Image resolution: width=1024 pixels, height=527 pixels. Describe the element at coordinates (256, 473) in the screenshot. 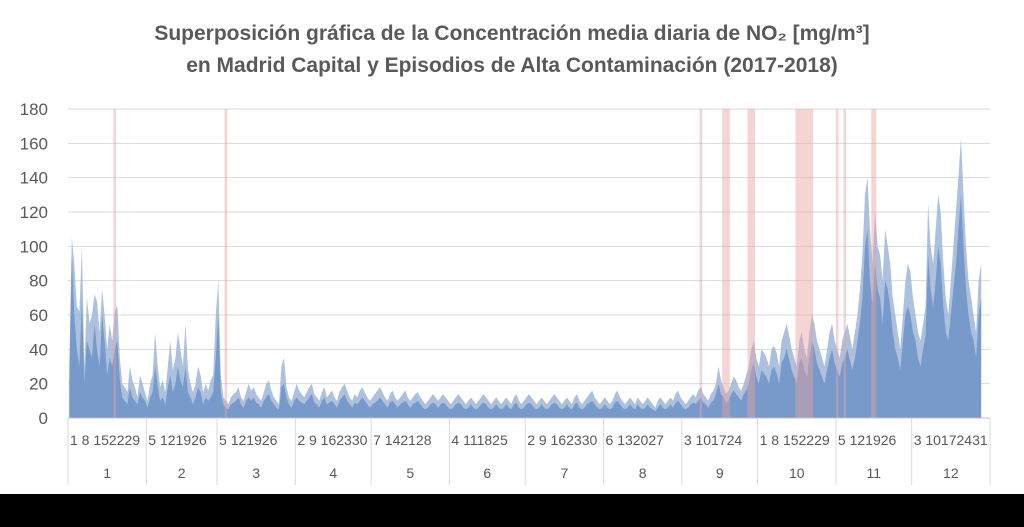

I see `month-label: 3` at that location.